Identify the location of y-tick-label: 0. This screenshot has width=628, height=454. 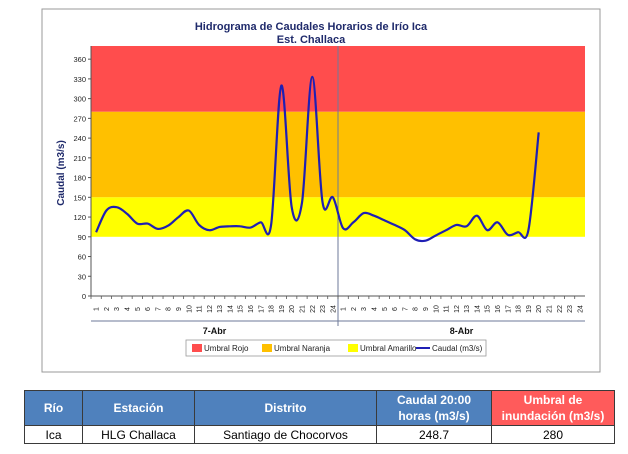
(84, 296).